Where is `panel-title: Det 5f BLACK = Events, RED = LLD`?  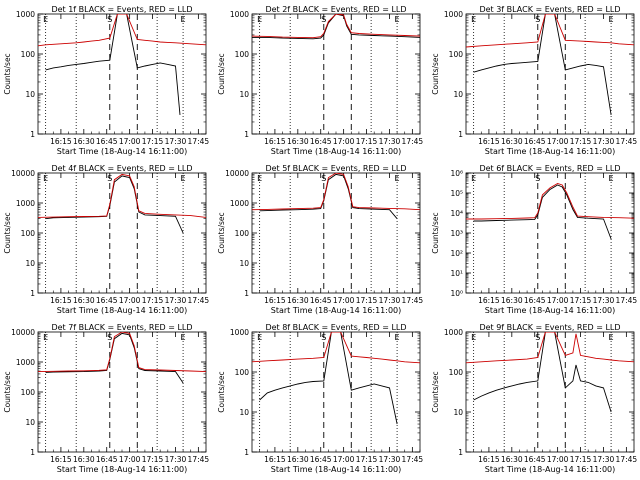 panel-title: Det 5f BLACK = Events, RED = LLD is located at coordinates (335, 168).